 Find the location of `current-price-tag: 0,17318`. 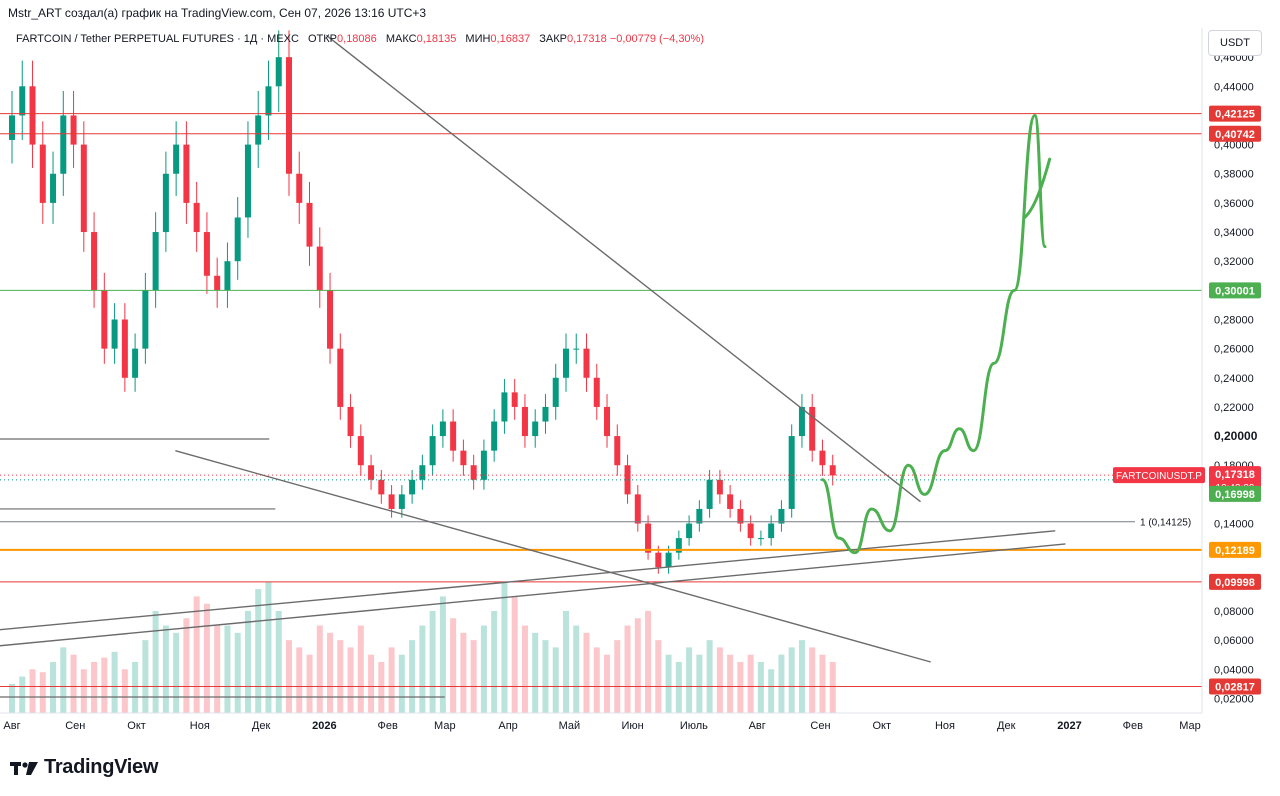

current-price-tag: 0,17318 is located at coordinates (1235, 475).